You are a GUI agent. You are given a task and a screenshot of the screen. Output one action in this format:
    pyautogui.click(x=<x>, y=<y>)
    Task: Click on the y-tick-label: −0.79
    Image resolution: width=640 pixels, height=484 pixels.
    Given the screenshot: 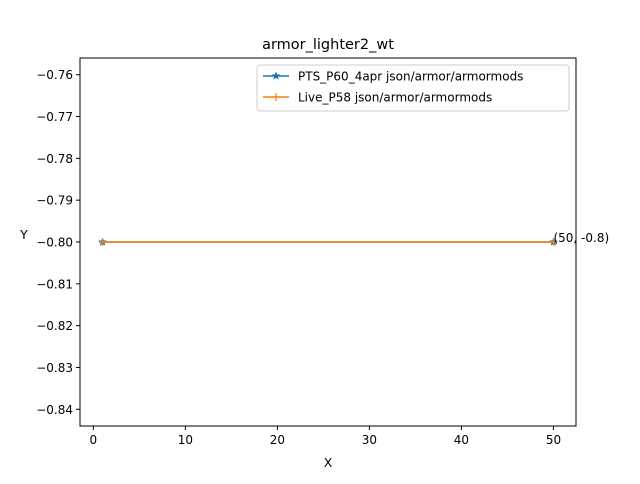 What is the action you would take?
    pyautogui.click(x=54, y=201)
    